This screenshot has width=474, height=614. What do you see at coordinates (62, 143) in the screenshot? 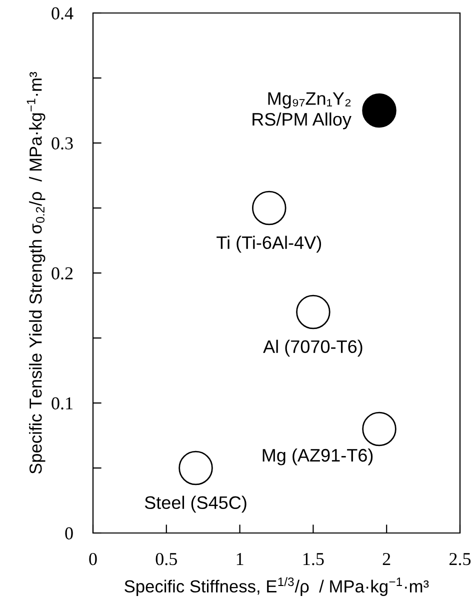
I see `y-tick-label: 0.3` at bounding box center [62, 143].